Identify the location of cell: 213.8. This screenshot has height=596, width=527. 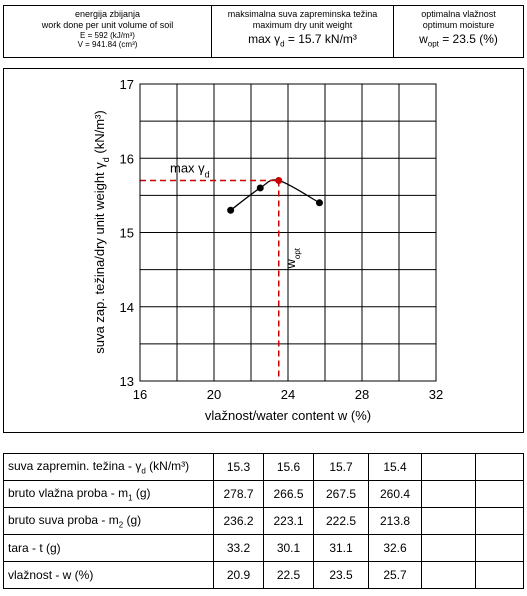
(395, 521).